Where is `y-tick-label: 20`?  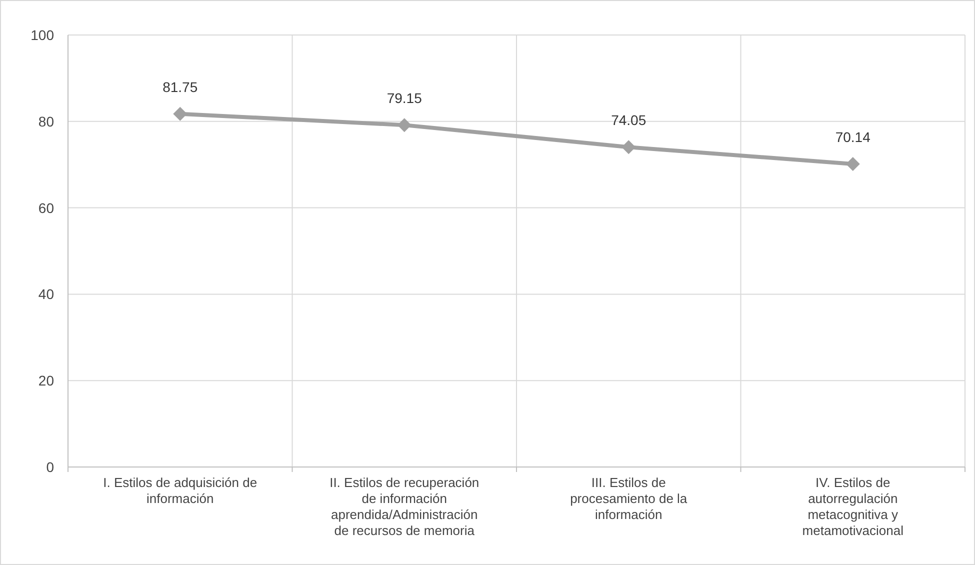 y-tick-label: 20 is located at coordinates (46, 380).